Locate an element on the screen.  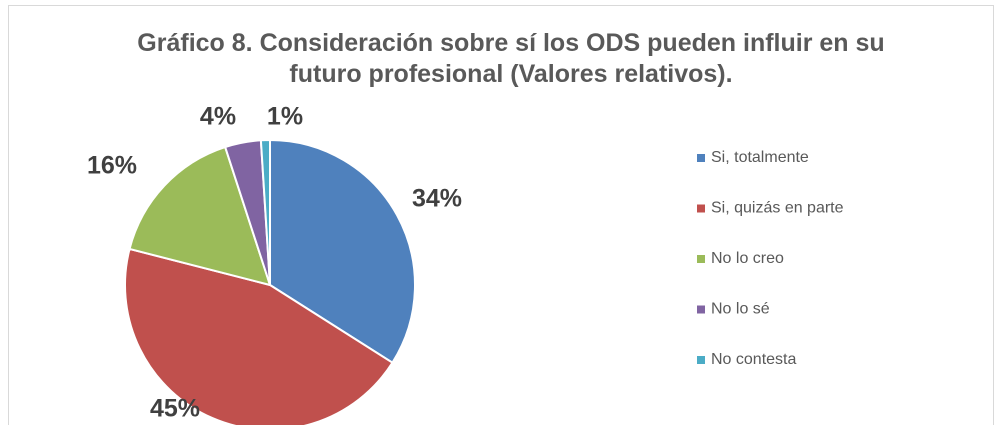
data-label: 1% is located at coordinates (285, 117).